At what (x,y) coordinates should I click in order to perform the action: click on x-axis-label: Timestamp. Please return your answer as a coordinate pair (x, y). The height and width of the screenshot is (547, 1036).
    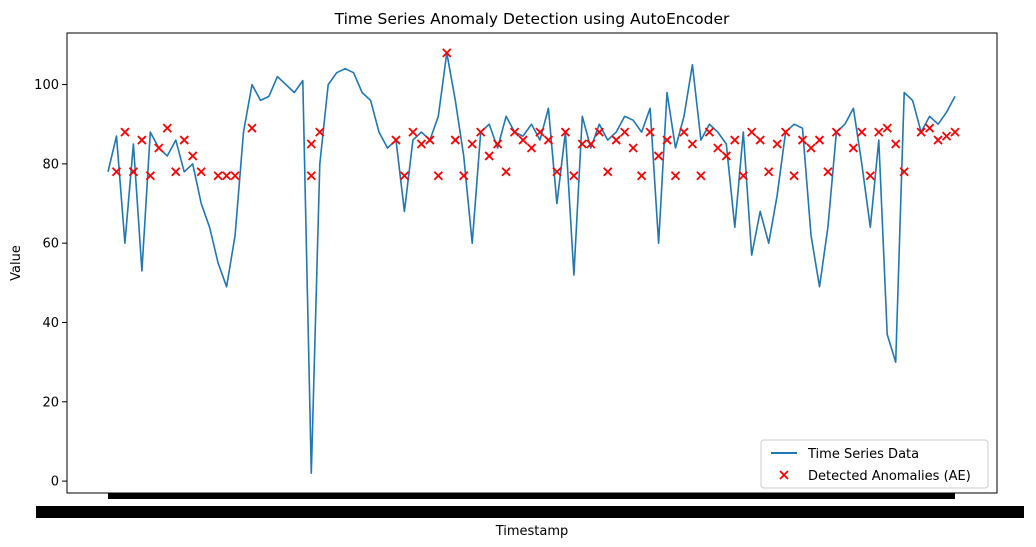
    Looking at the image, I should click on (532, 531).